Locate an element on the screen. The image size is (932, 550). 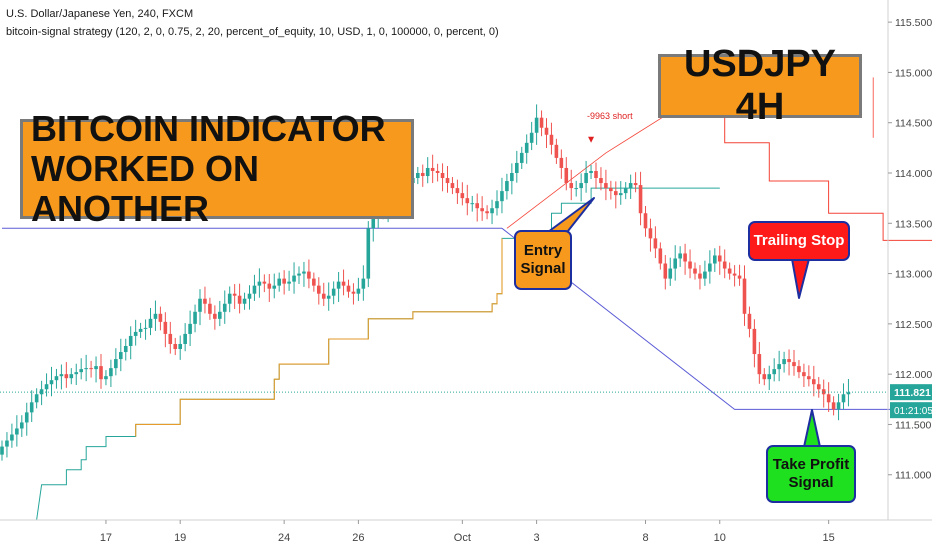
y-tick-label: 111.500 is located at coordinates (913, 425).